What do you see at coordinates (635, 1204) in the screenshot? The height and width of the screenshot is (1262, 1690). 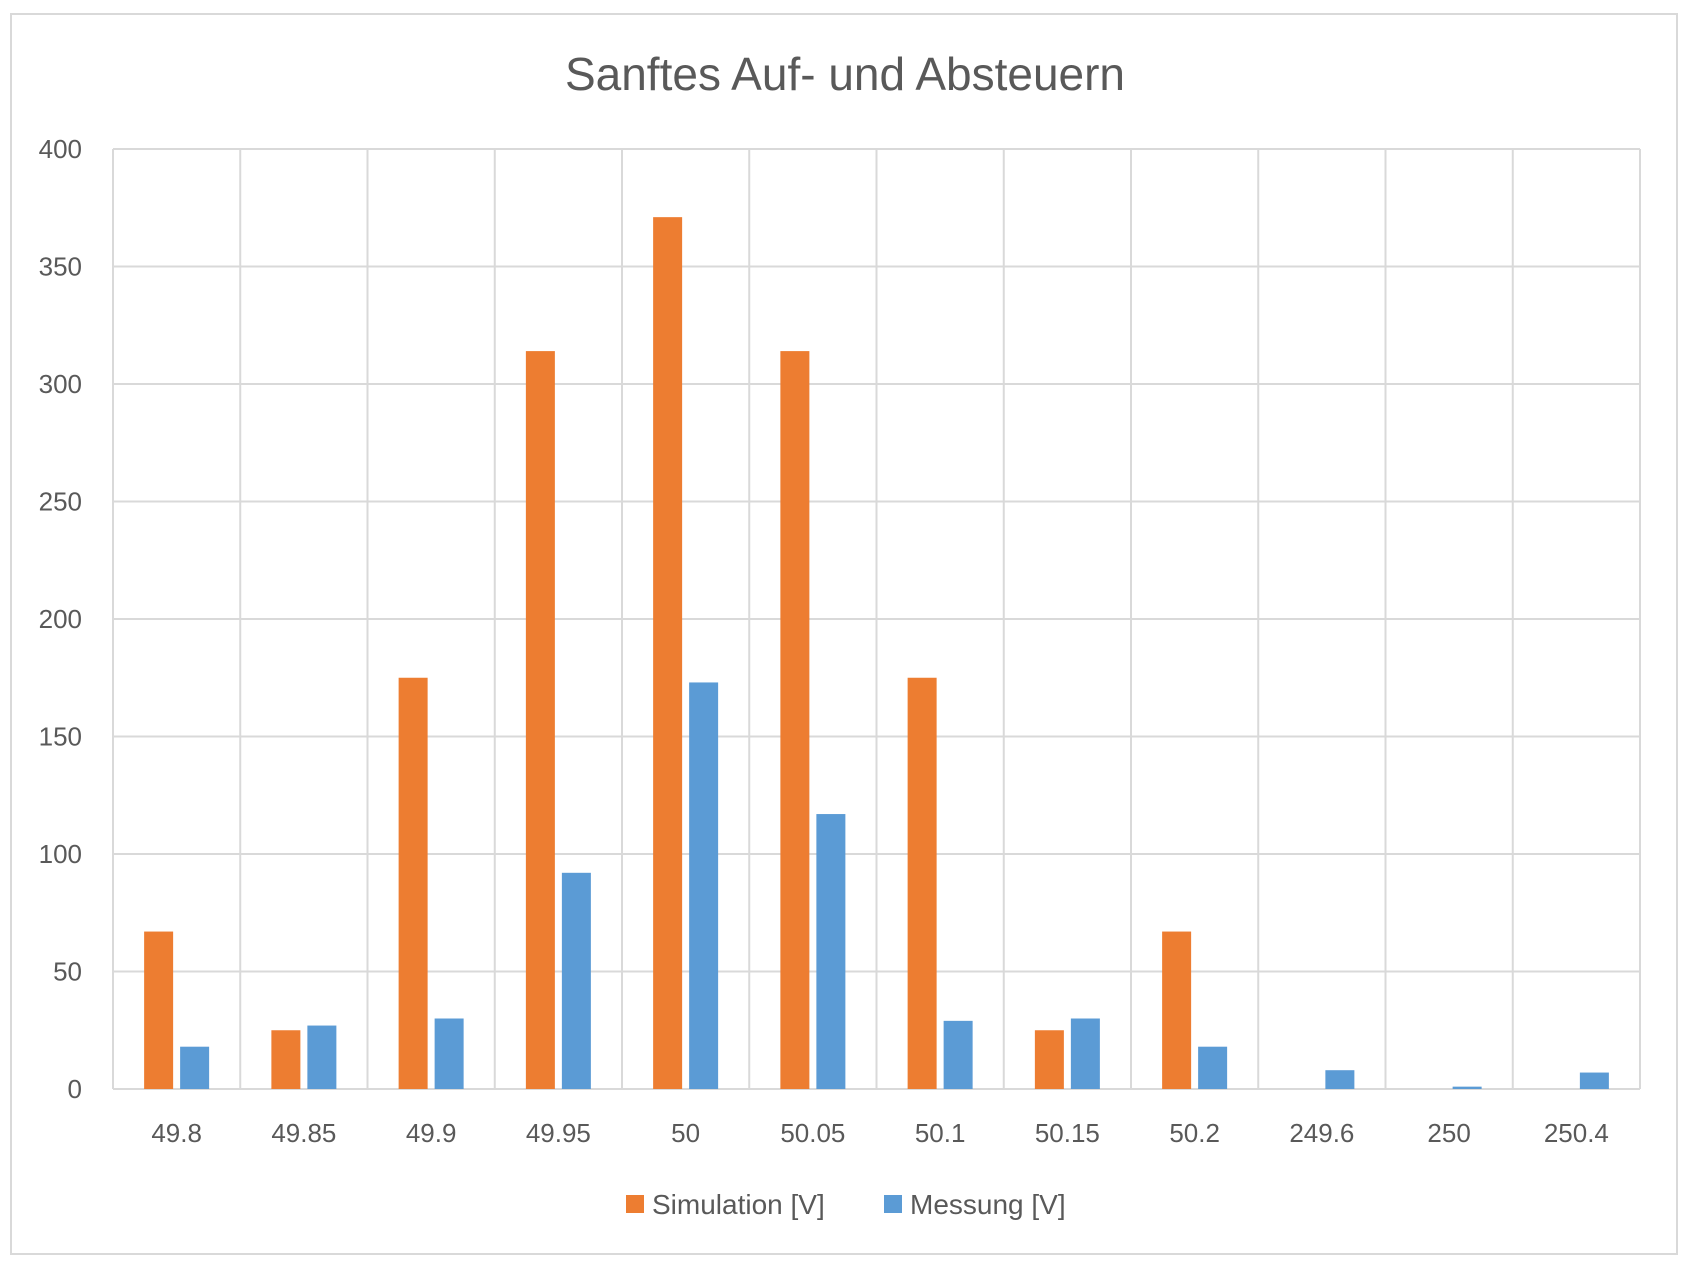 I see `legend-swatch-simulation` at bounding box center [635, 1204].